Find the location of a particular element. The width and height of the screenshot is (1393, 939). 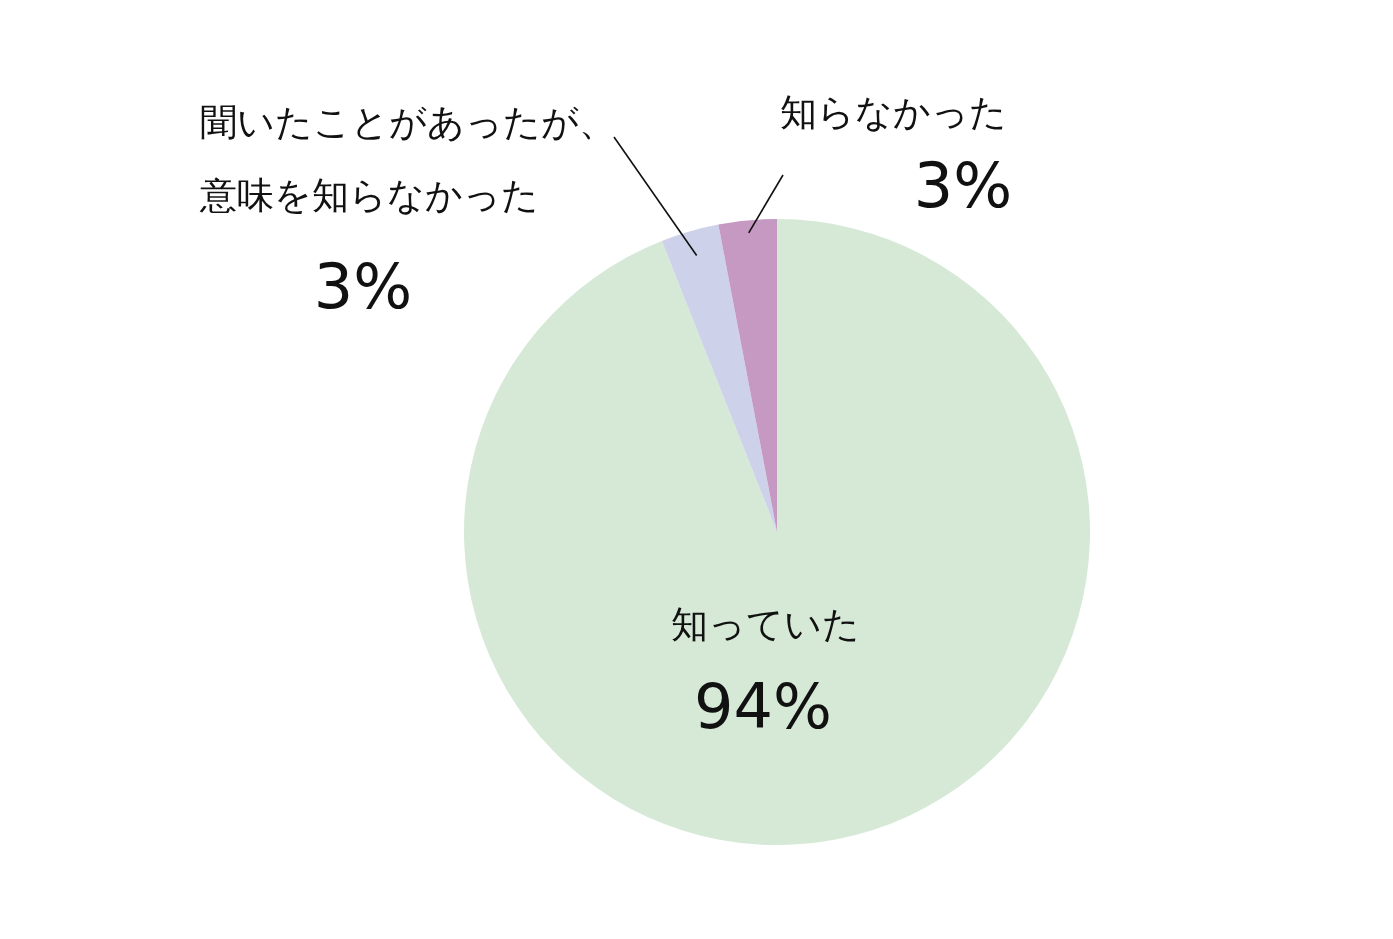

slice-label: 聞いたことがあったが、意味を知らなかった is located at coordinates (407, 159).